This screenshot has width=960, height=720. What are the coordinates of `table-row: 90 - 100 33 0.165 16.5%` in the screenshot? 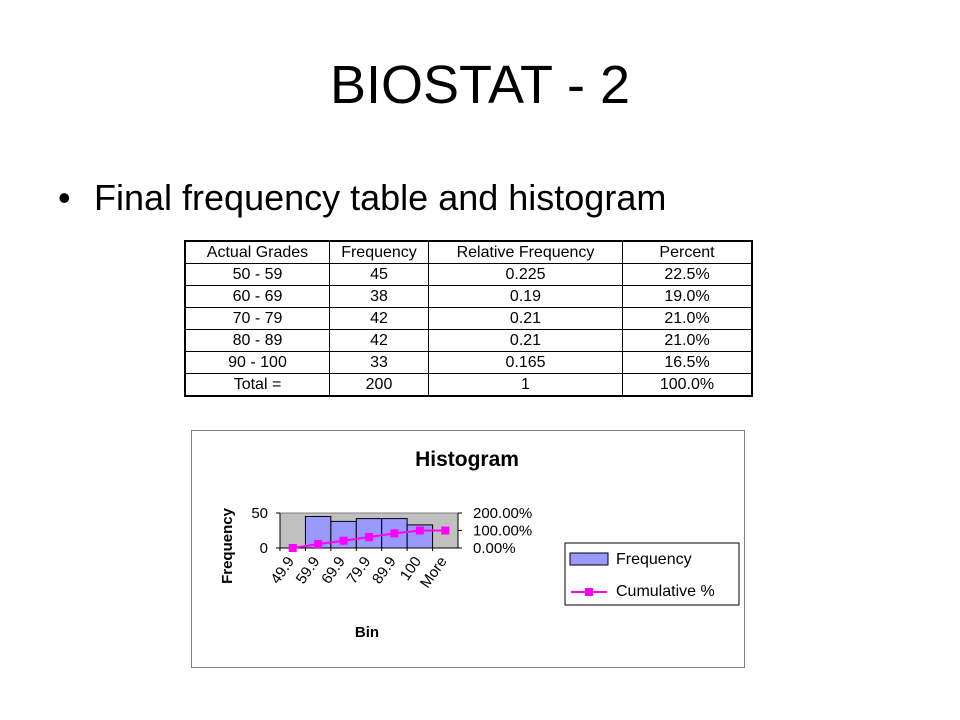 It's located at (468, 362).